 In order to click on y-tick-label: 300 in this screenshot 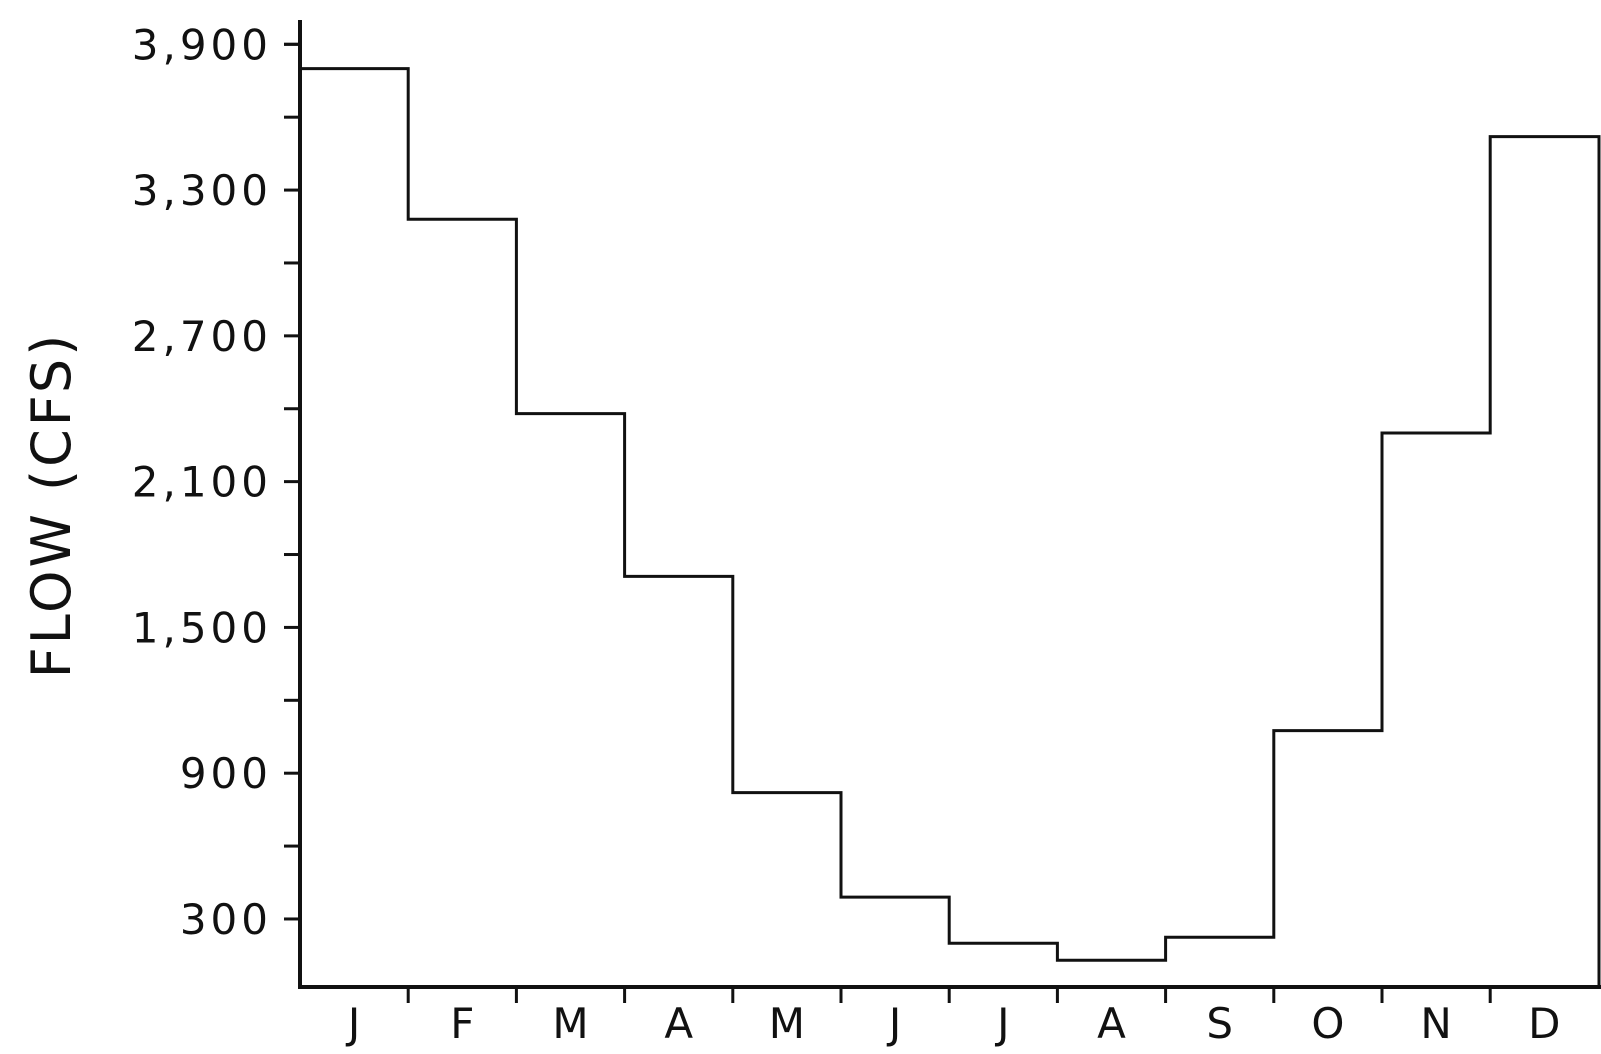, I will do `click(226, 919)`.